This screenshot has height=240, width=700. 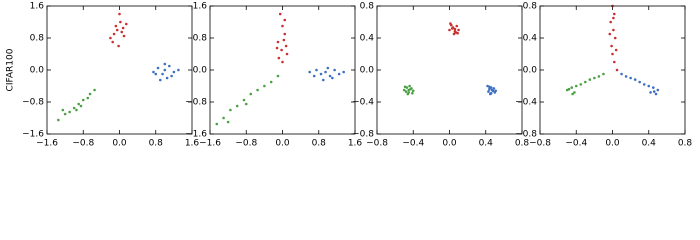 I want to click on x-tick-label: 0.0, so click(x=119, y=144).